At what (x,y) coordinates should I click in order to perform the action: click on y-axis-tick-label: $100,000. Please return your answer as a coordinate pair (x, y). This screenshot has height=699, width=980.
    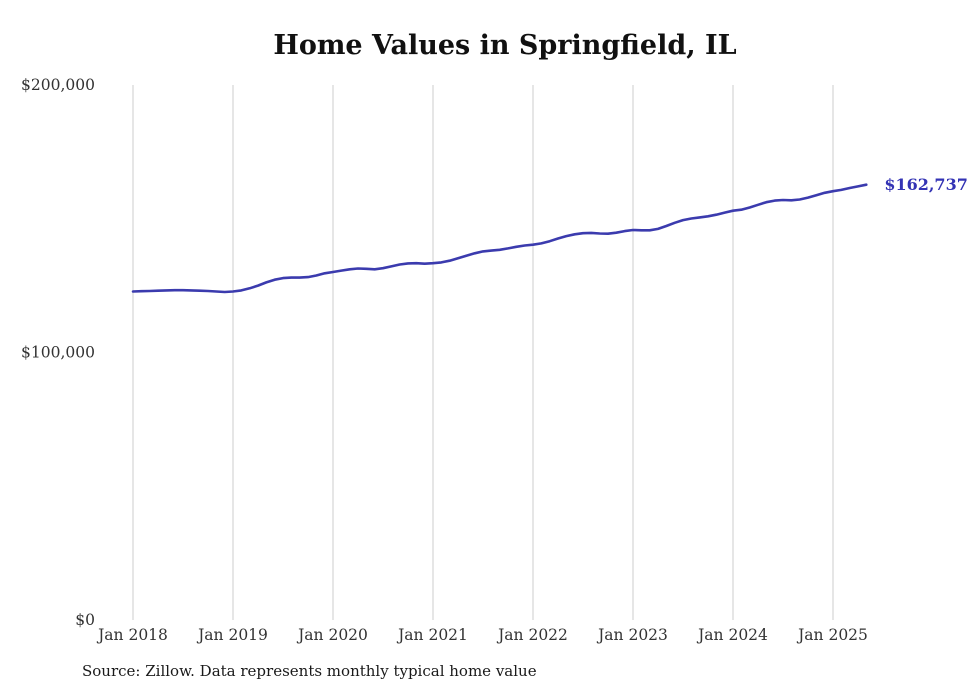
    Looking at the image, I should click on (58, 353).